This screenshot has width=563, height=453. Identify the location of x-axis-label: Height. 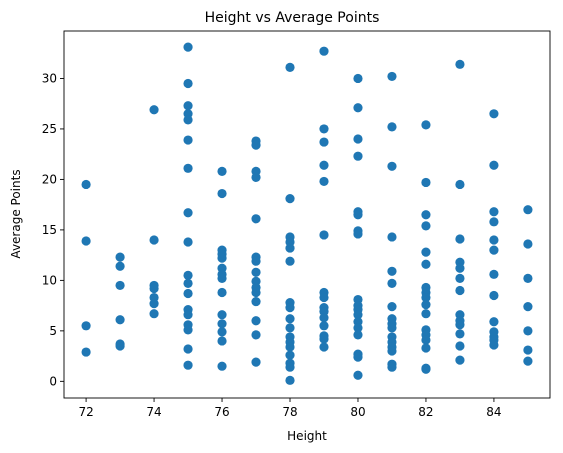
(307, 436).